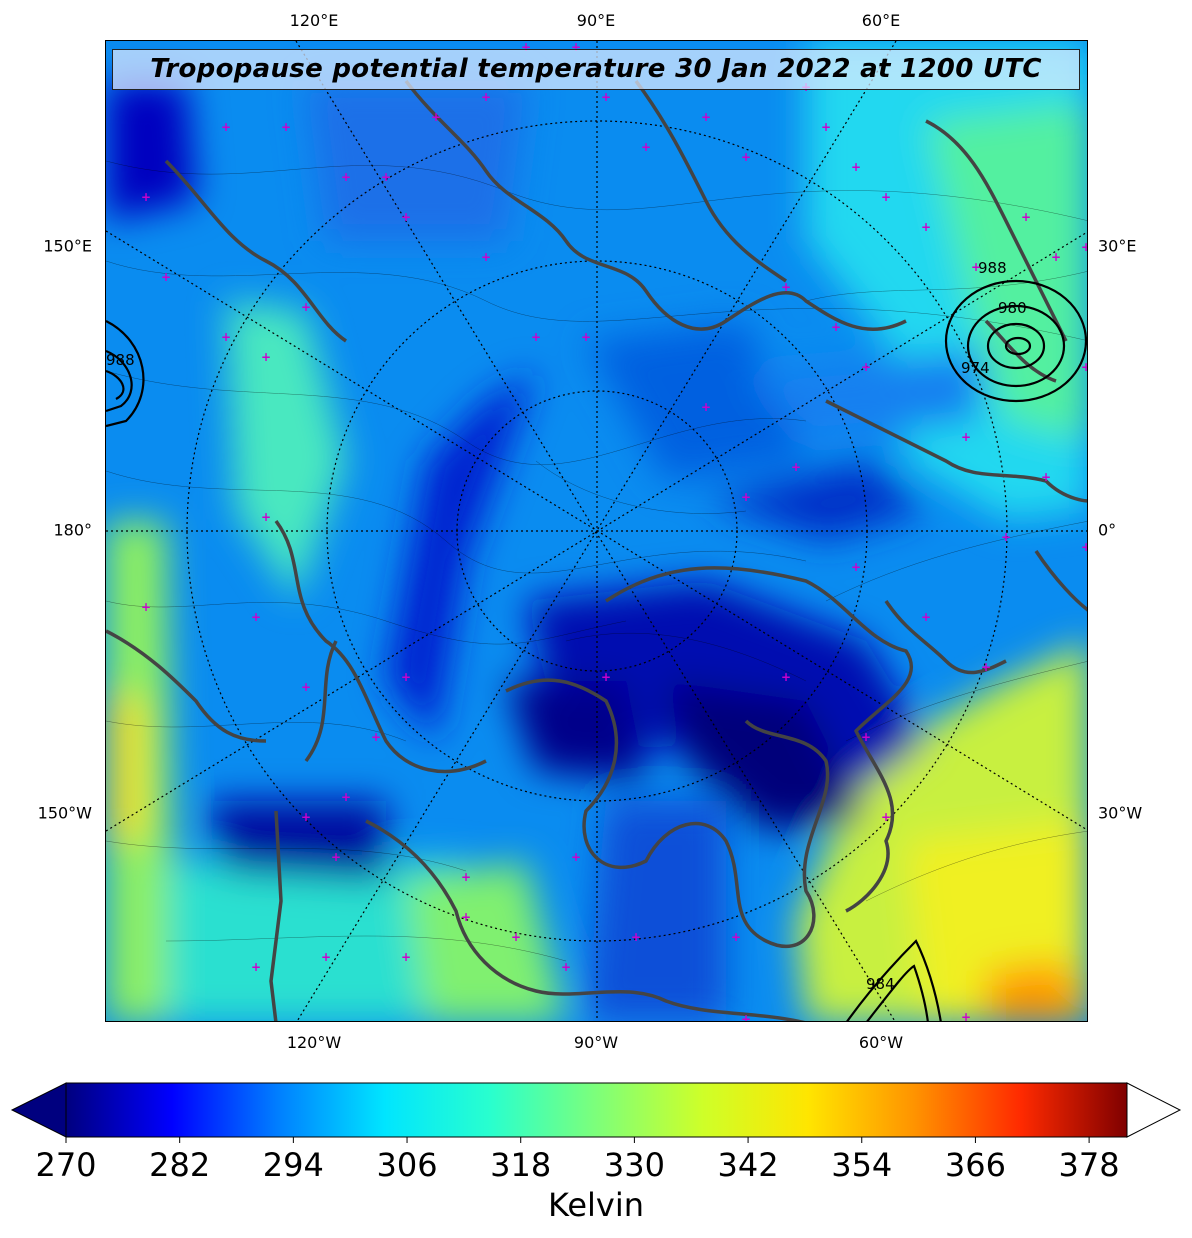 The image size is (1192, 1238). Describe the element at coordinates (975, 1165) in the screenshot. I see `colorbar-tick-label: 366` at that location.